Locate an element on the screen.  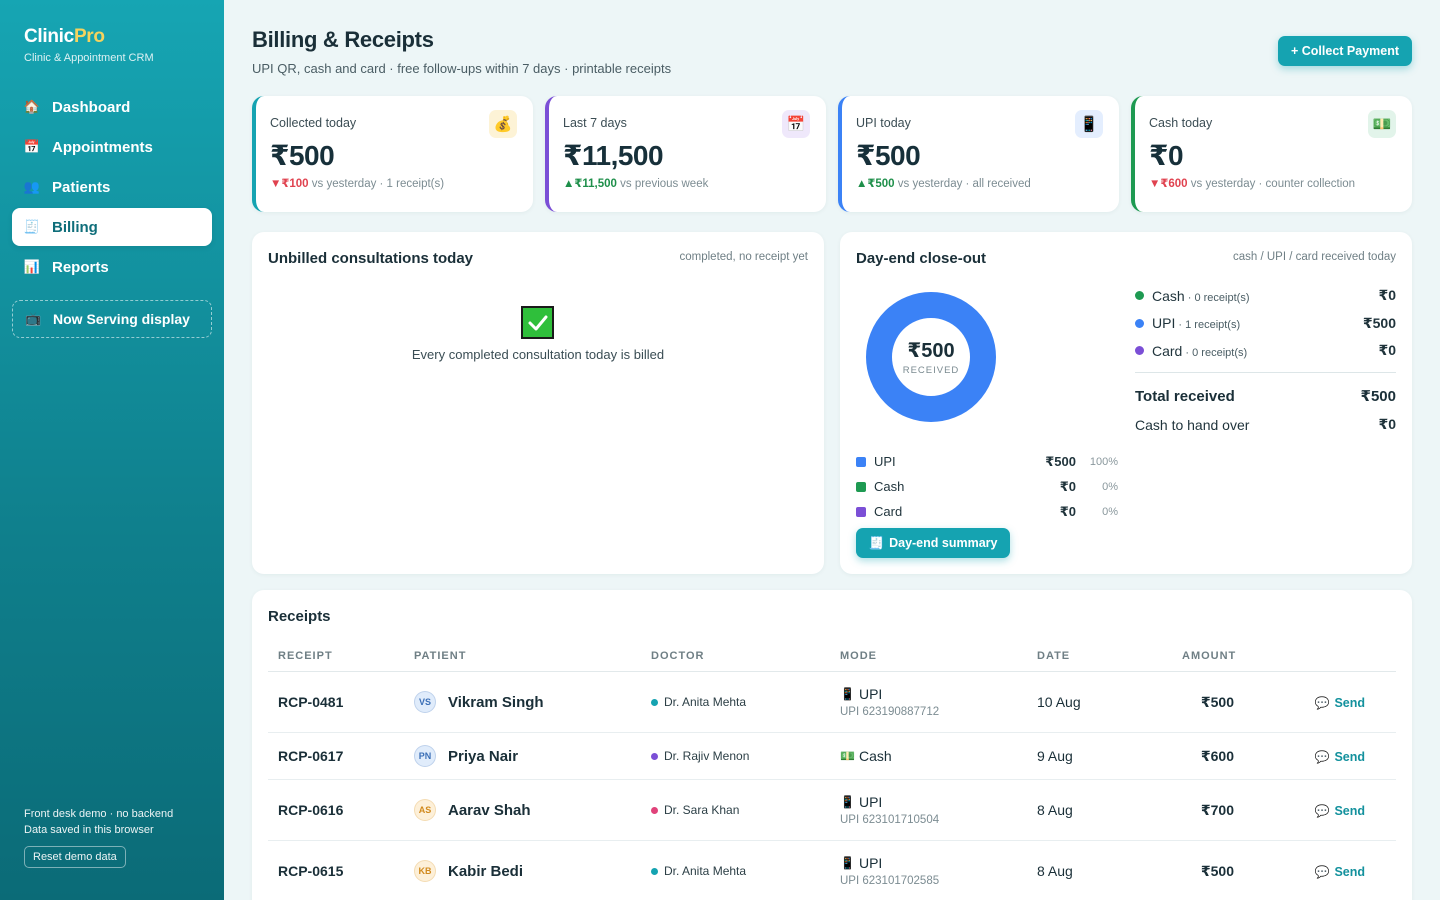
kpi-label: Cash today is located at coordinates (1181, 123).